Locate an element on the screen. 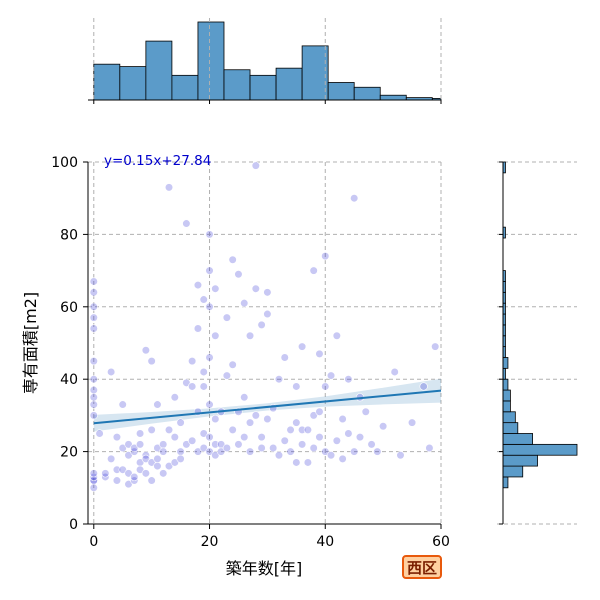 This screenshot has height=600, width=600. y-tick-label: 20 is located at coordinates (69, 453).